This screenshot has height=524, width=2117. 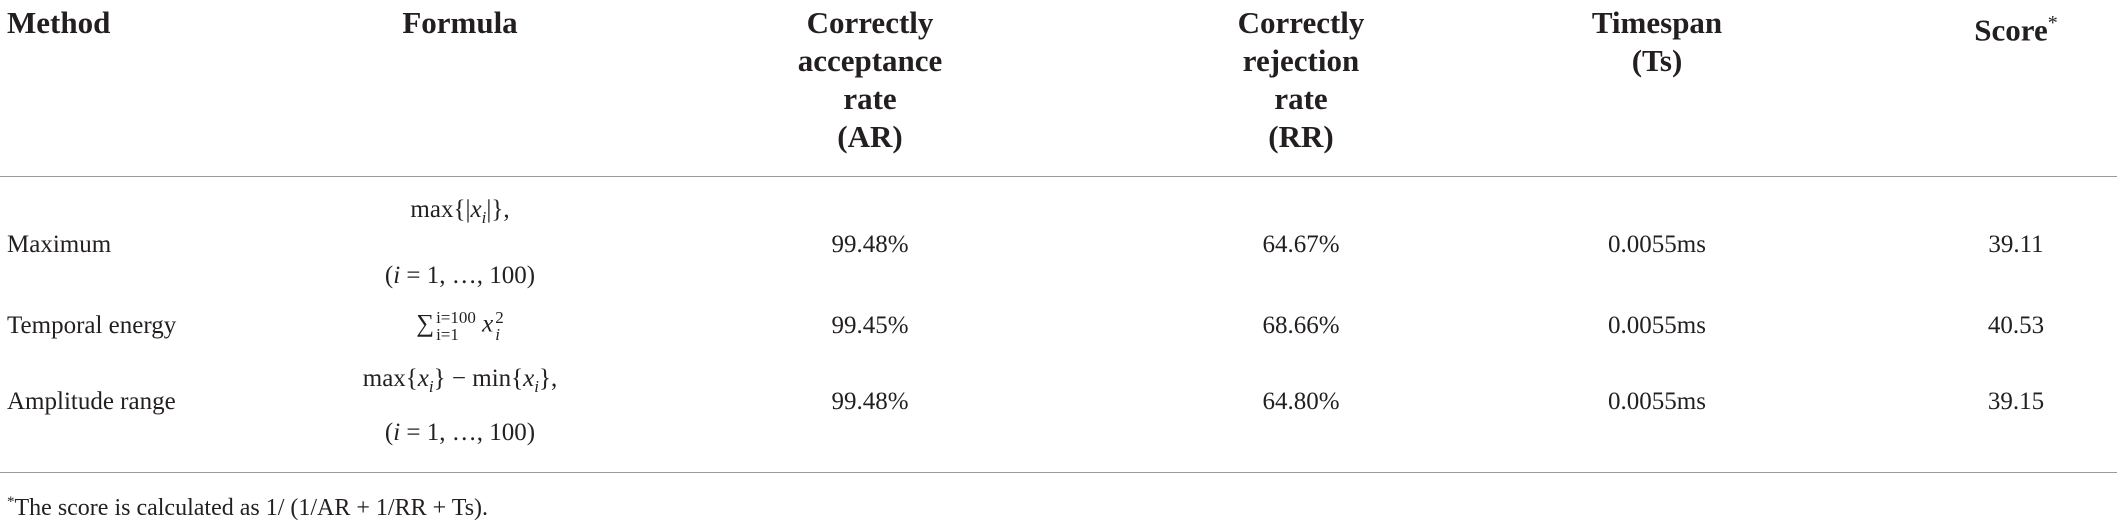 What do you see at coordinates (870, 325) in the screenshot?
I see `ar: 99.45%` at bounding box center [870, 325].